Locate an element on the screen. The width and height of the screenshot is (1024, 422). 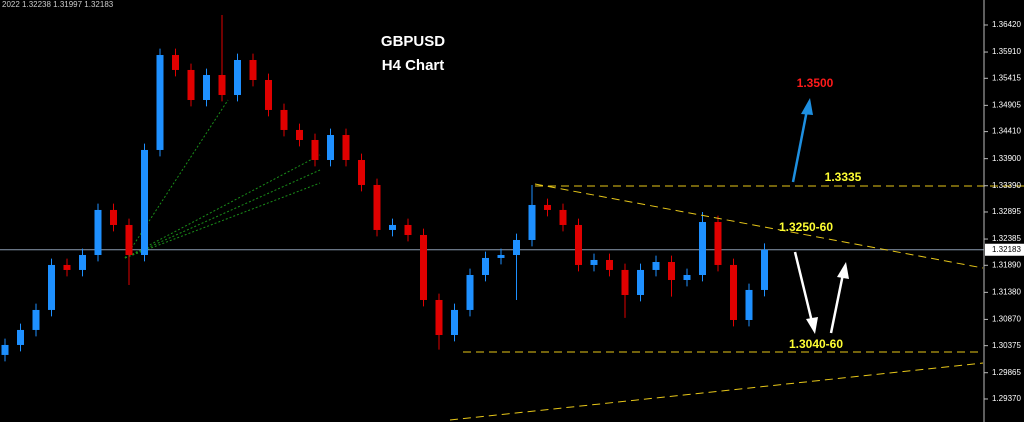
y-tick-label: 1.32895 is located at coordinates (1006, 211).